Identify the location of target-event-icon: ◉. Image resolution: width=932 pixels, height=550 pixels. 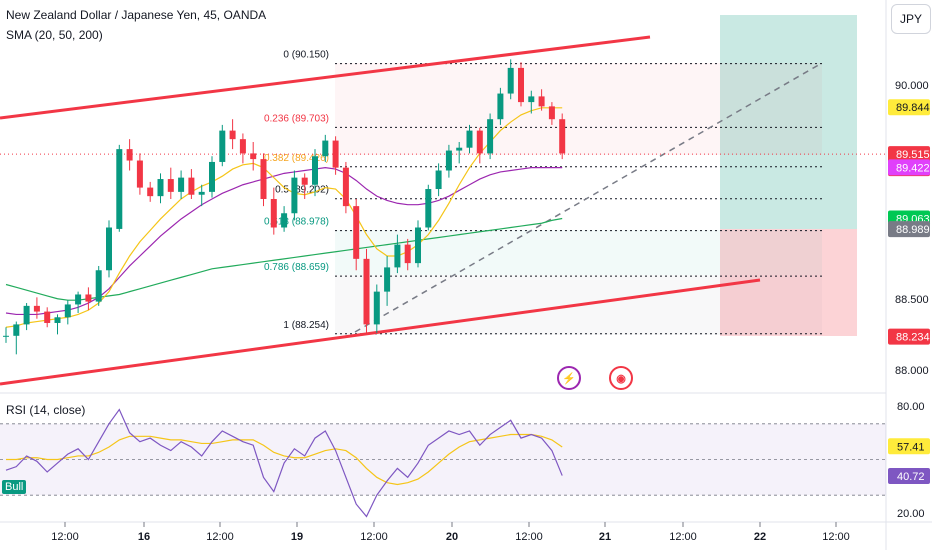
(621, 378).